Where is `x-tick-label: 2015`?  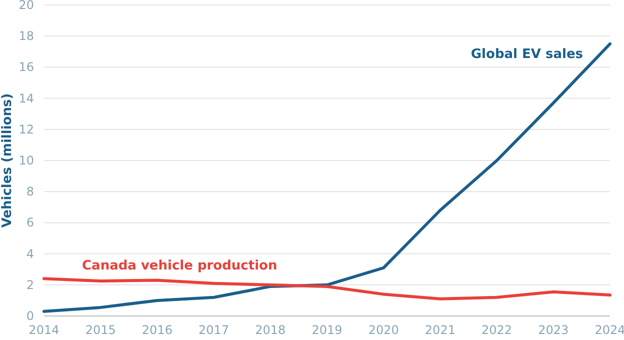
x-tick-label: 2015 is located at coordinates (100, 330).